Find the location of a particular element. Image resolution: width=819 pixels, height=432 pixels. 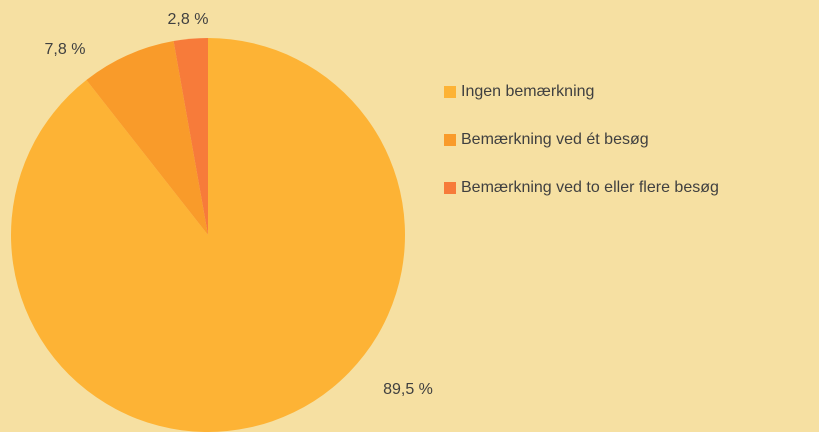

data-label: 2,8 % is located at coordinates (188, 19).